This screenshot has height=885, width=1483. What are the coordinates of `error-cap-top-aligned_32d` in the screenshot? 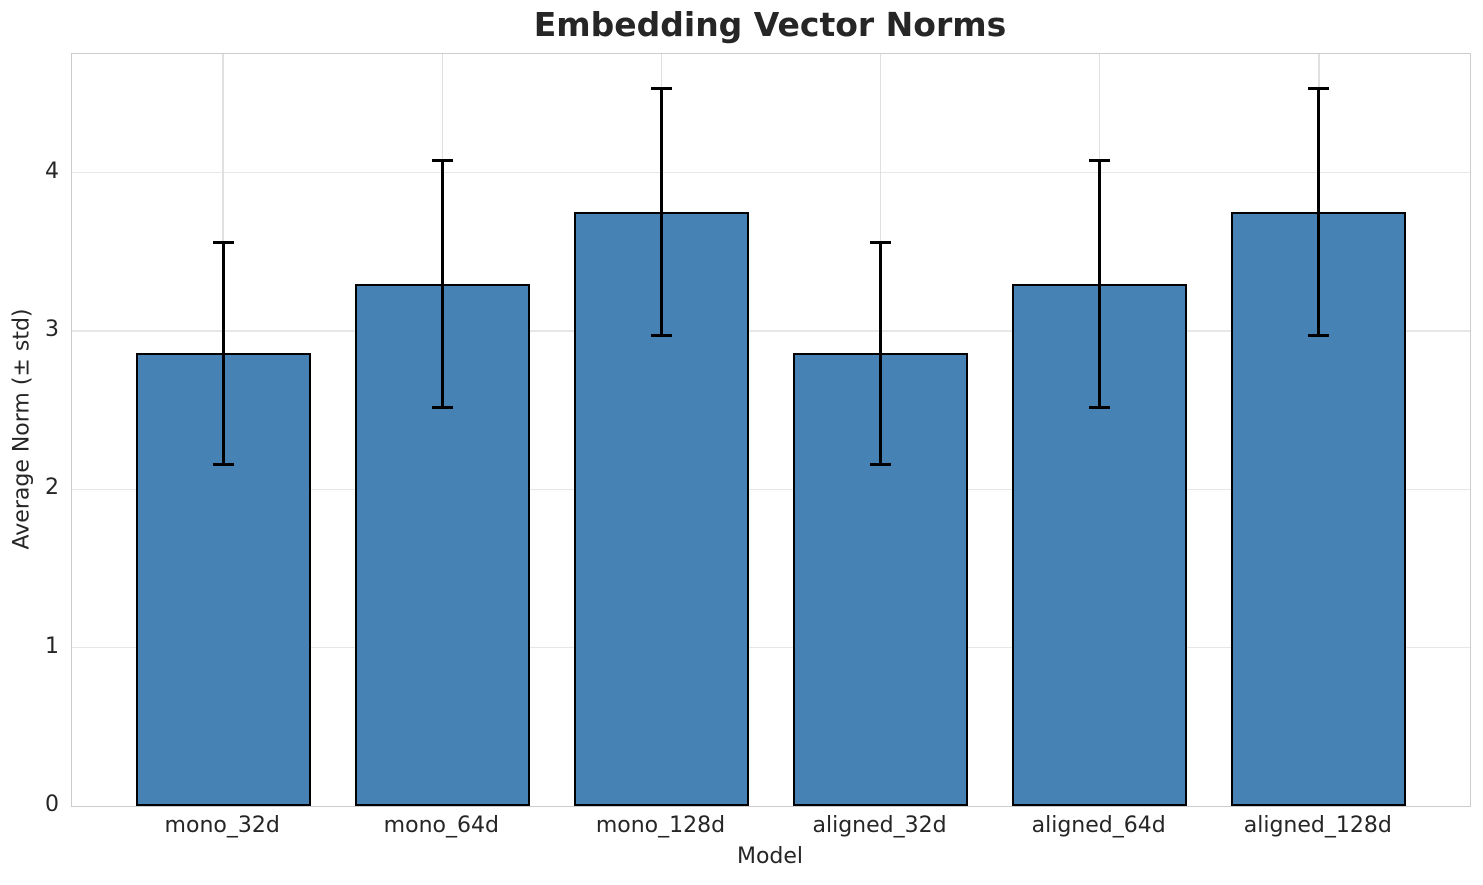 It's located at (881, 242).